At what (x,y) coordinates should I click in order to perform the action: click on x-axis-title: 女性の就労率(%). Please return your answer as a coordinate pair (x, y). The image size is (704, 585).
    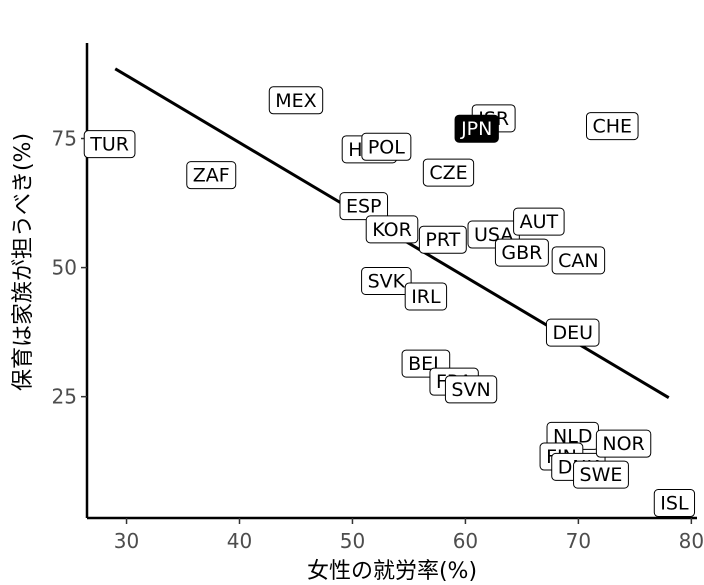
    Looking at the image, I should click on (392, 571).